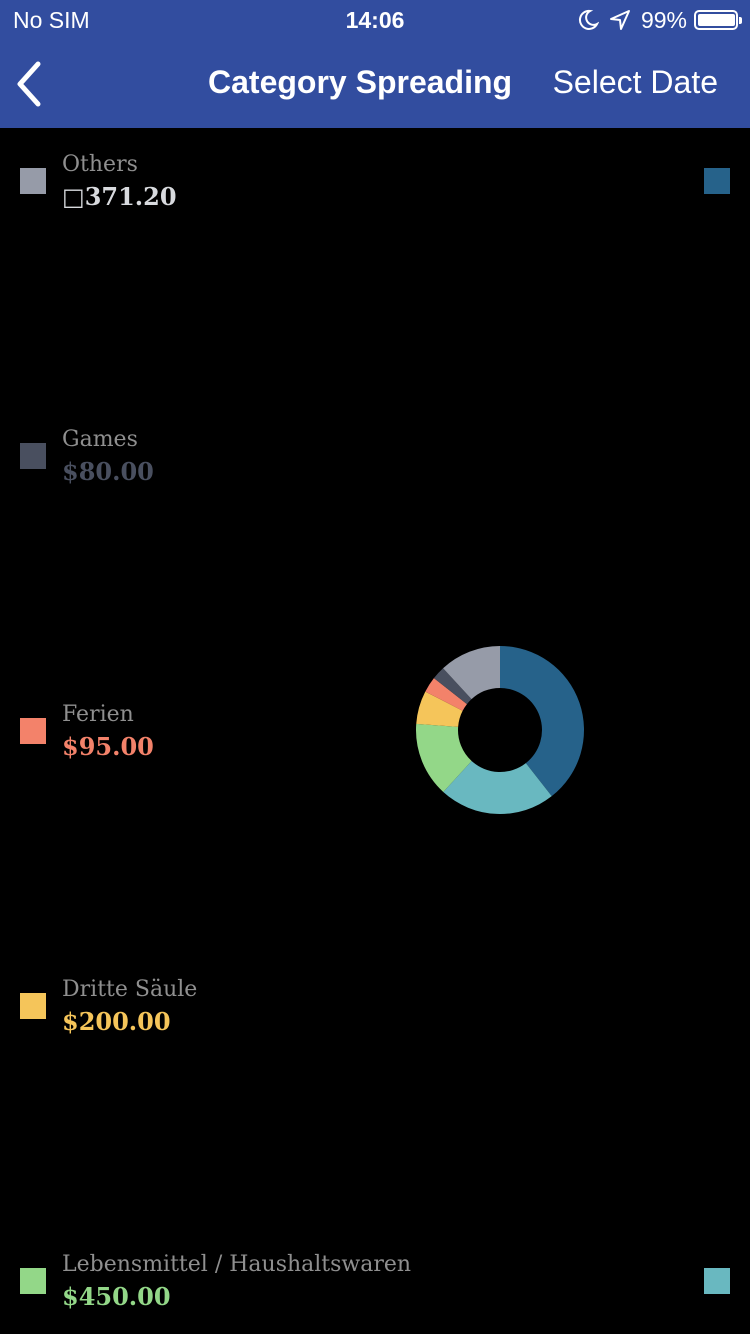 The height and width of the screenshot is (1334, 750). I want to click on lebensmittel-value: $450.00, so click(116, 1296).